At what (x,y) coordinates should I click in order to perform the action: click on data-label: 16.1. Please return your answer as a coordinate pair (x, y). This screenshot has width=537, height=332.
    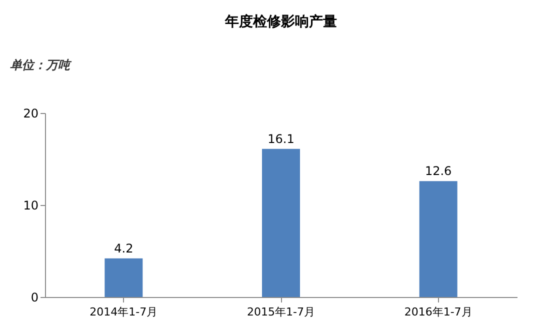
    Looking at the image, I should click on (281, 139).